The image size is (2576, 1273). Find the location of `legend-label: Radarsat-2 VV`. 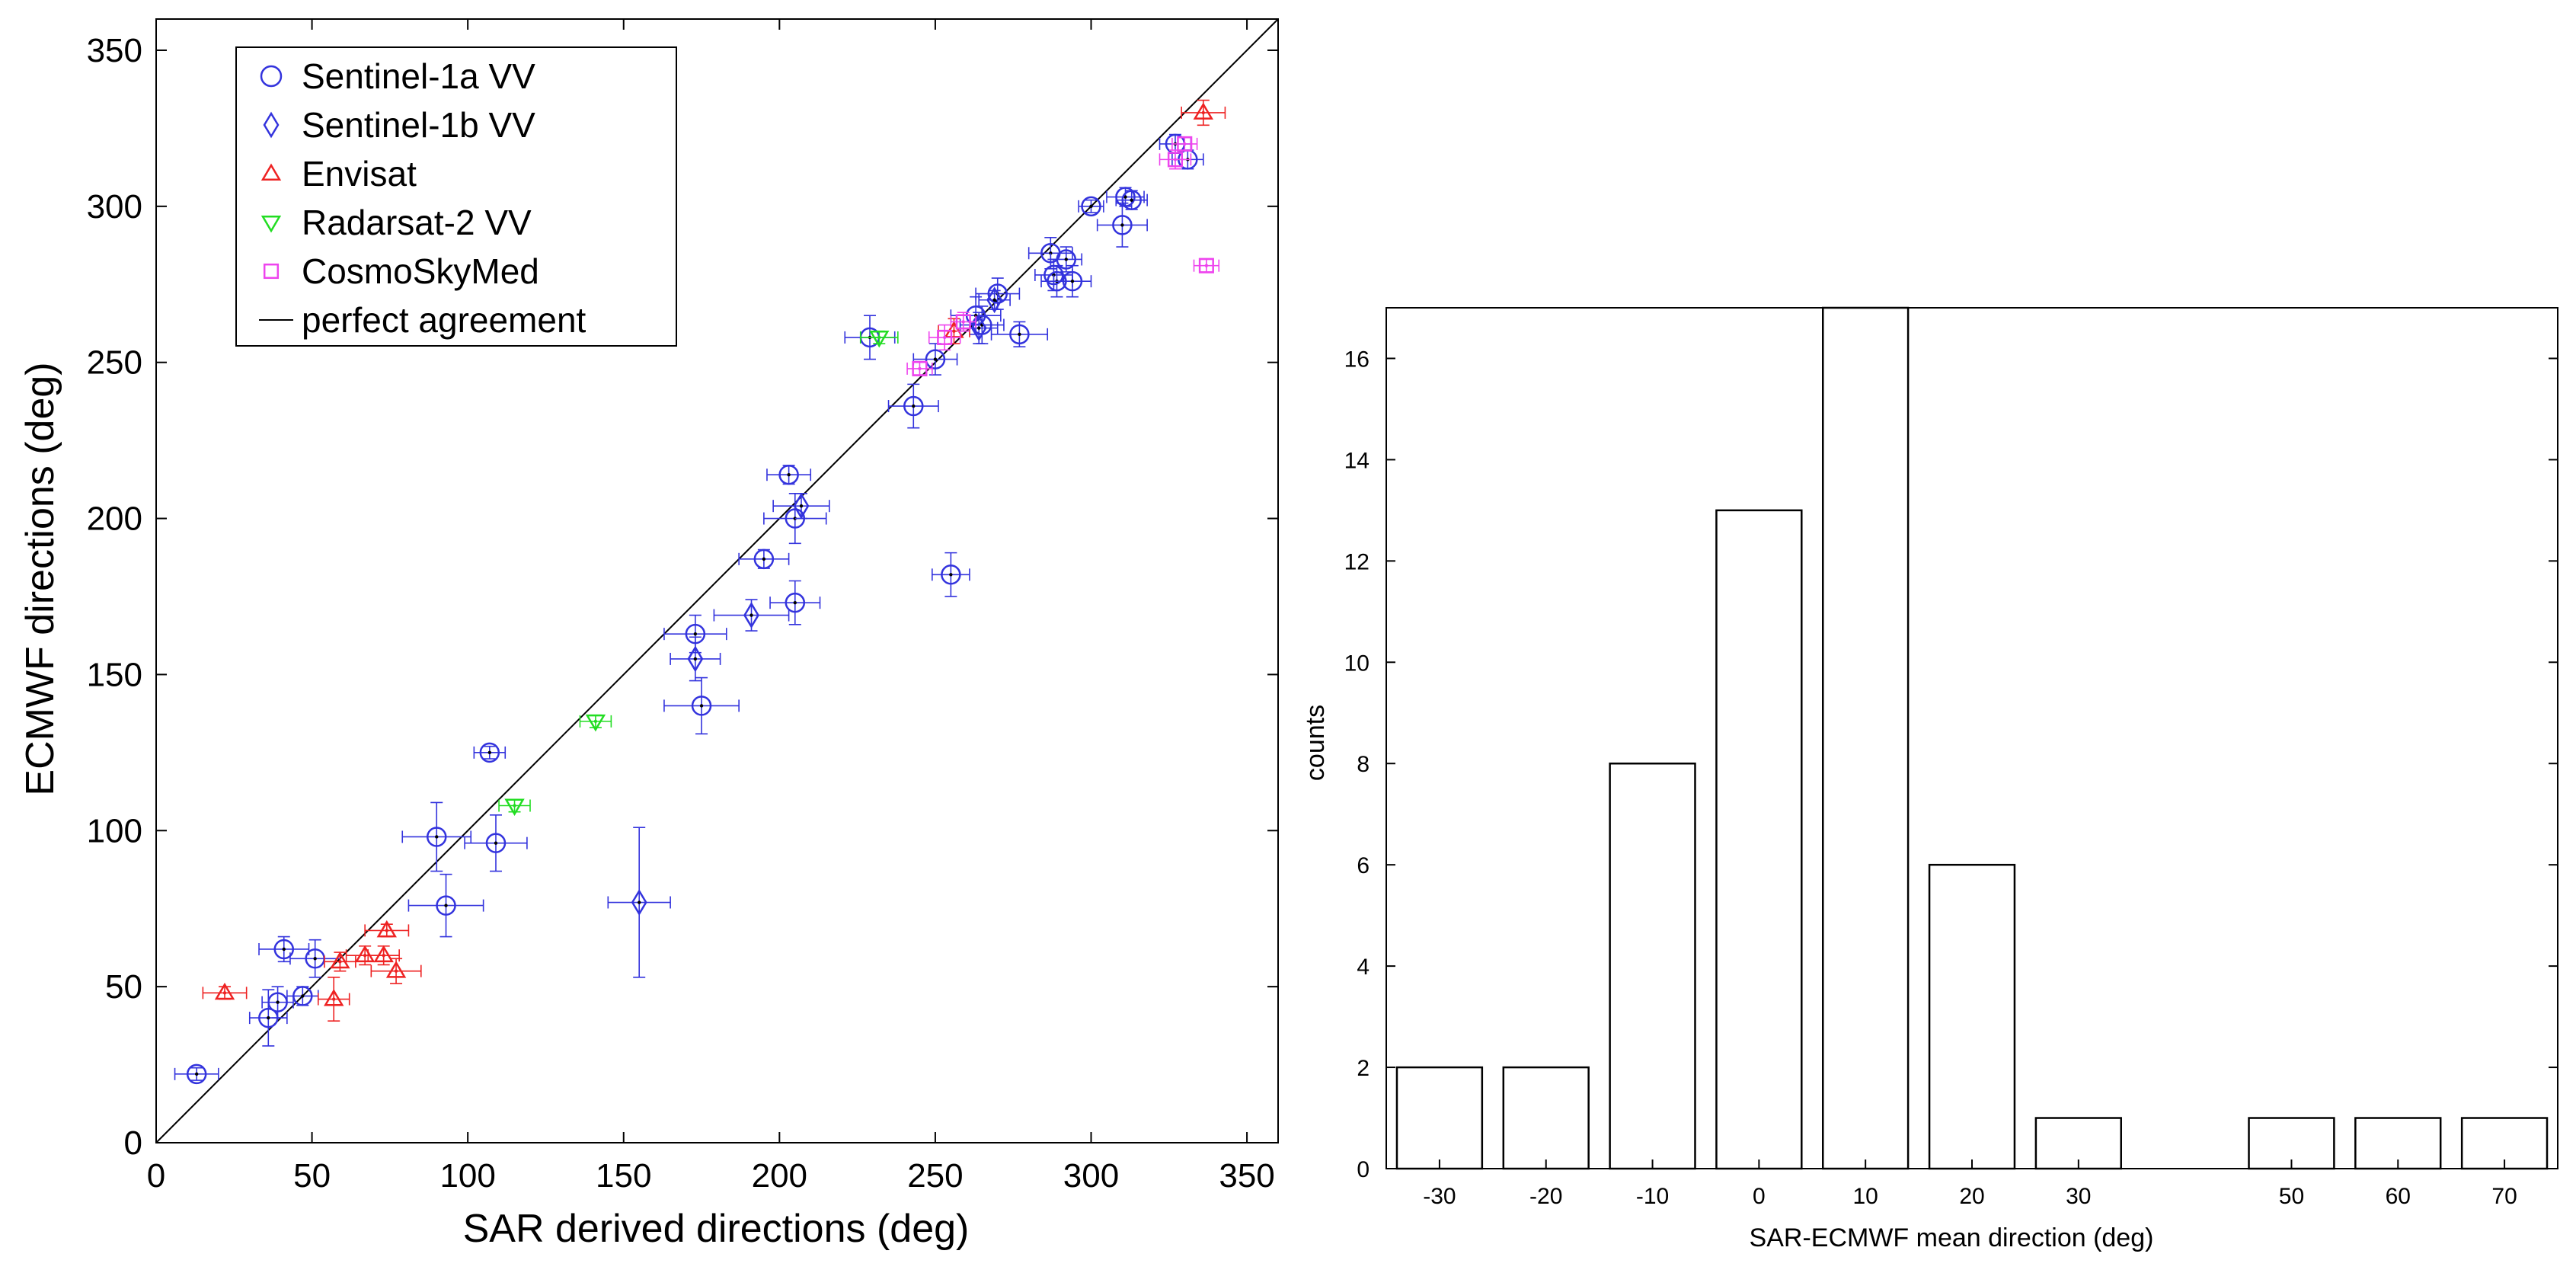

legend-label: Radarsat-2 VV is located at coordinates (417, 223).